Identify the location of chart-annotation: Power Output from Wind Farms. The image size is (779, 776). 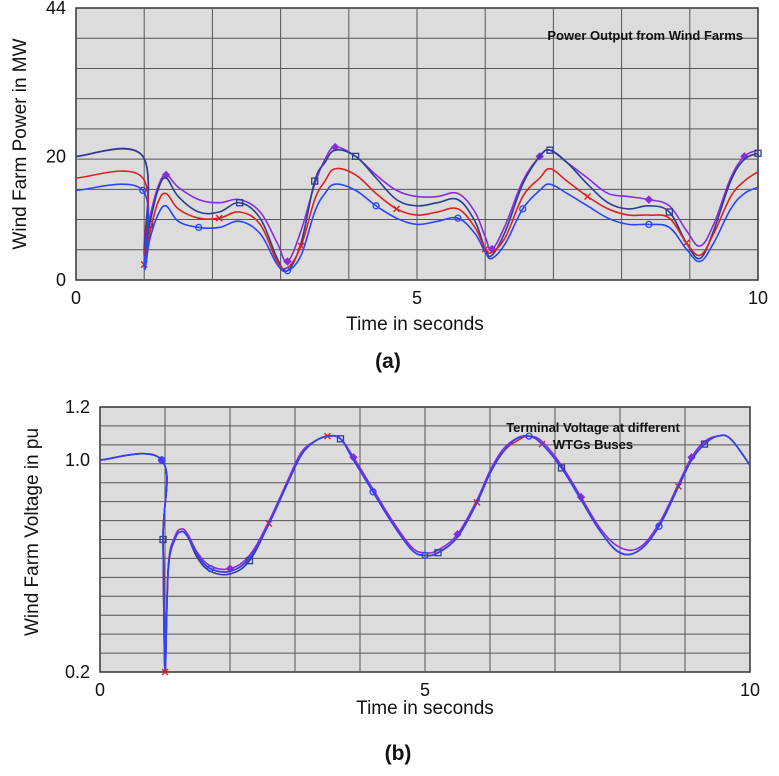
(645, 35).